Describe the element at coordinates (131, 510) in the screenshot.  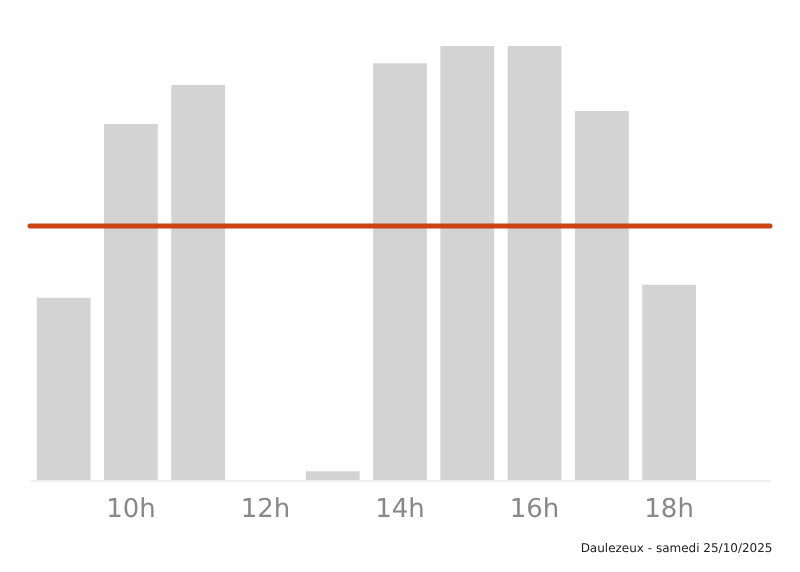
I see `x-tick-label: 10h` at that location.